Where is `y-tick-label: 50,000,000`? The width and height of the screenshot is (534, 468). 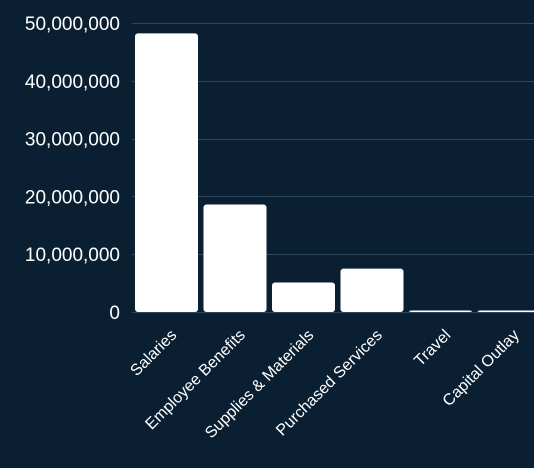
y-tick-label: 50,000,000 is located at coordinates (72, 24).